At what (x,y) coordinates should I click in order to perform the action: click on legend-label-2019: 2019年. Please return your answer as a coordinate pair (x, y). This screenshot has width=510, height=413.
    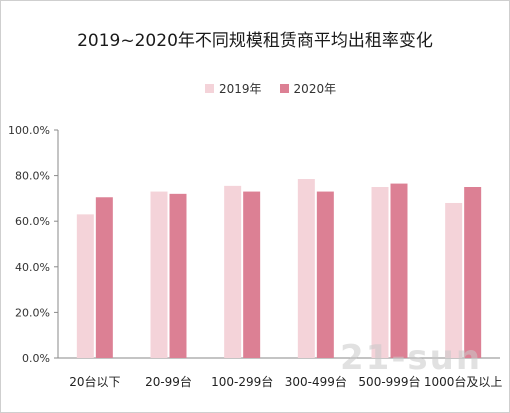
    Looking at the image, I should click on (240, 89).